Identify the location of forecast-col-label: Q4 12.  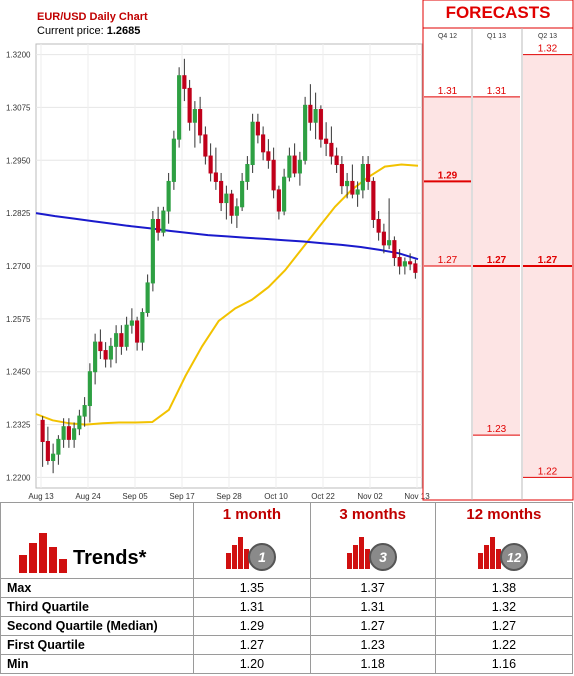
(447, 36).